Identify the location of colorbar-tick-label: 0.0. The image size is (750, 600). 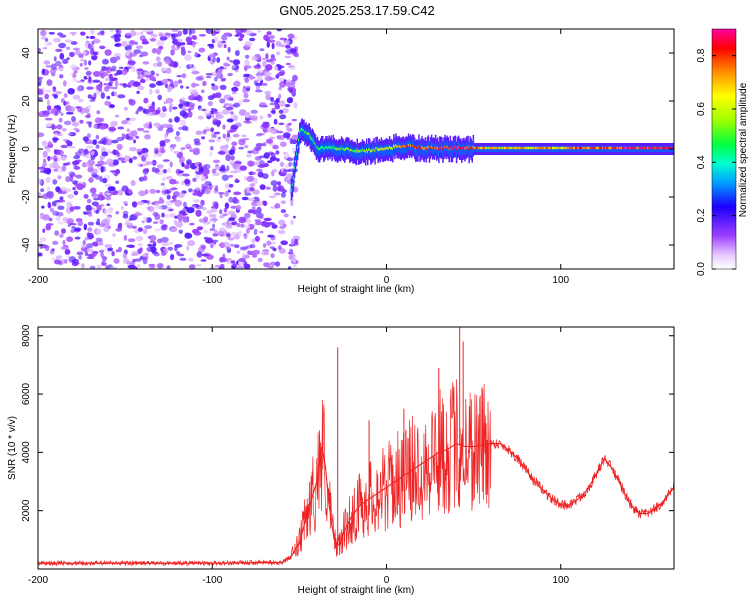
(701, 269).